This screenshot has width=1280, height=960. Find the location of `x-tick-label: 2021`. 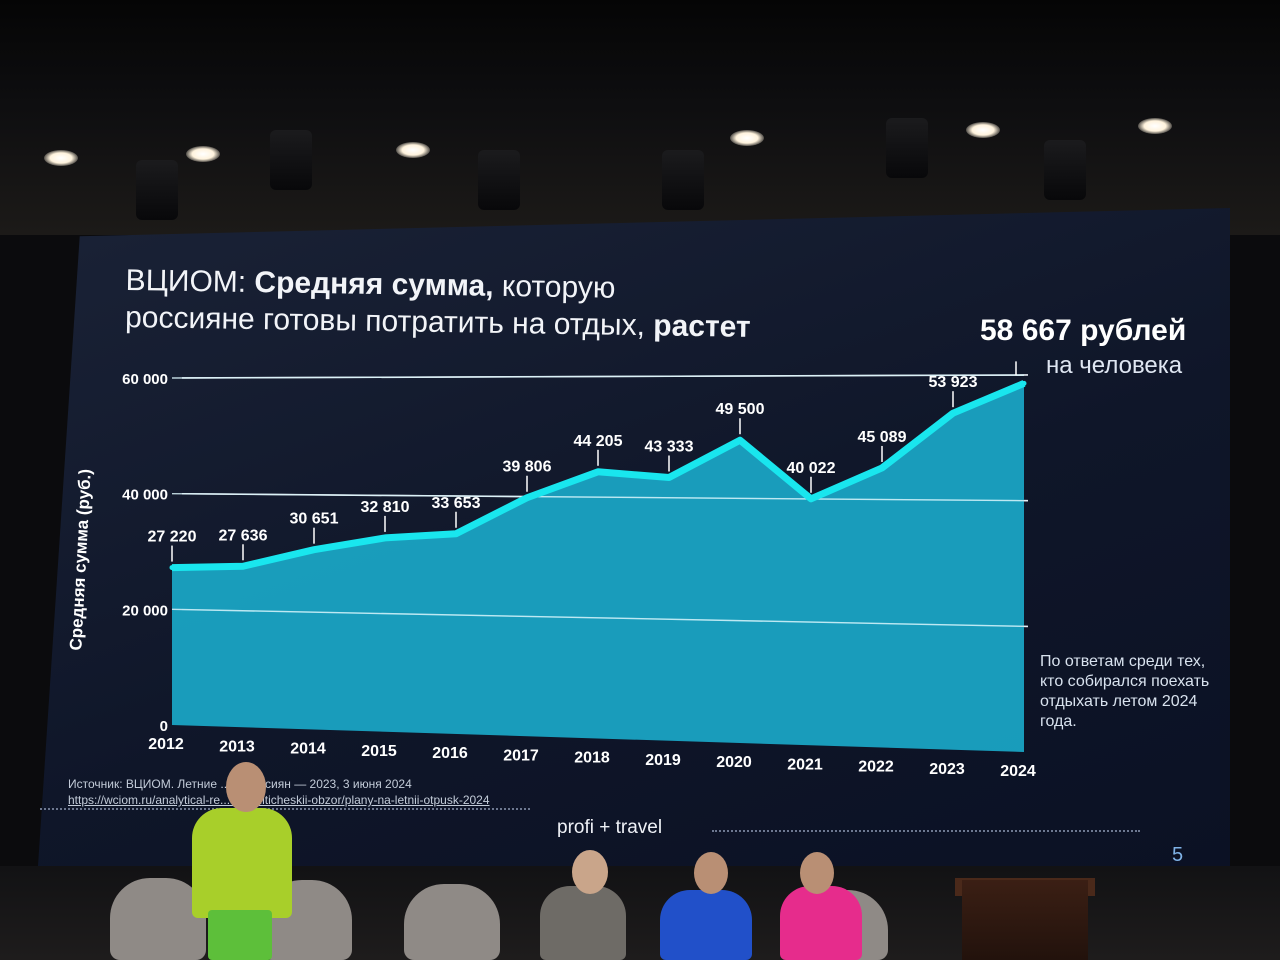

x-tick-label: 2021 is located at coordinates (805, 764).